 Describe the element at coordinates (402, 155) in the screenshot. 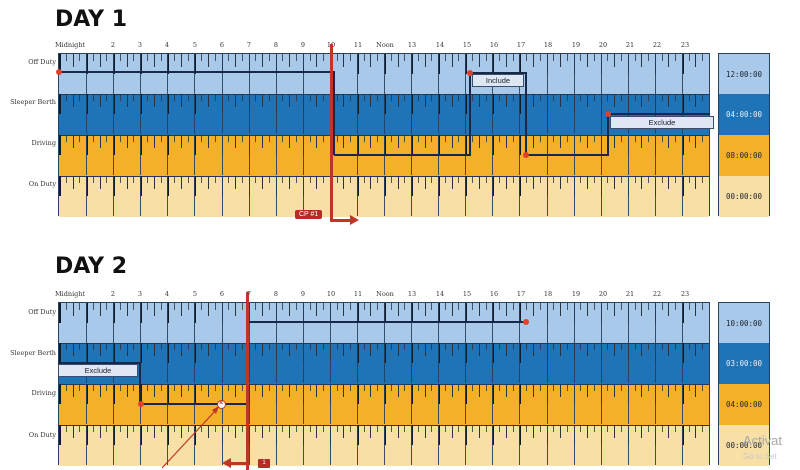

I see `driving-segment` at that location.